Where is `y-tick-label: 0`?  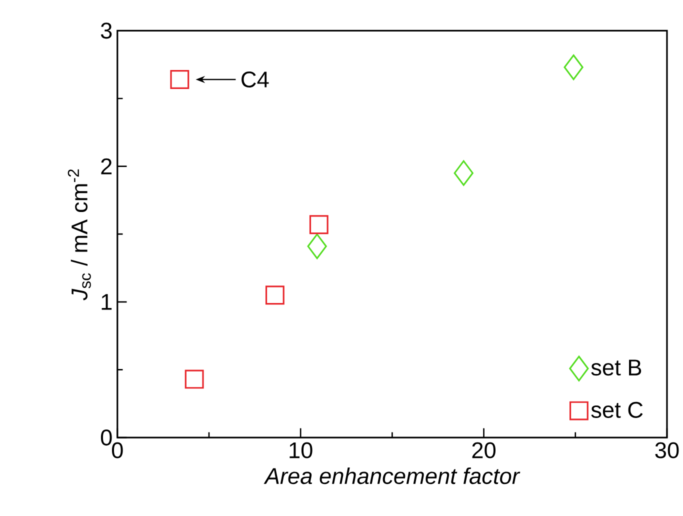
y-tick-label: 0 is located at coordinates (106, 437).